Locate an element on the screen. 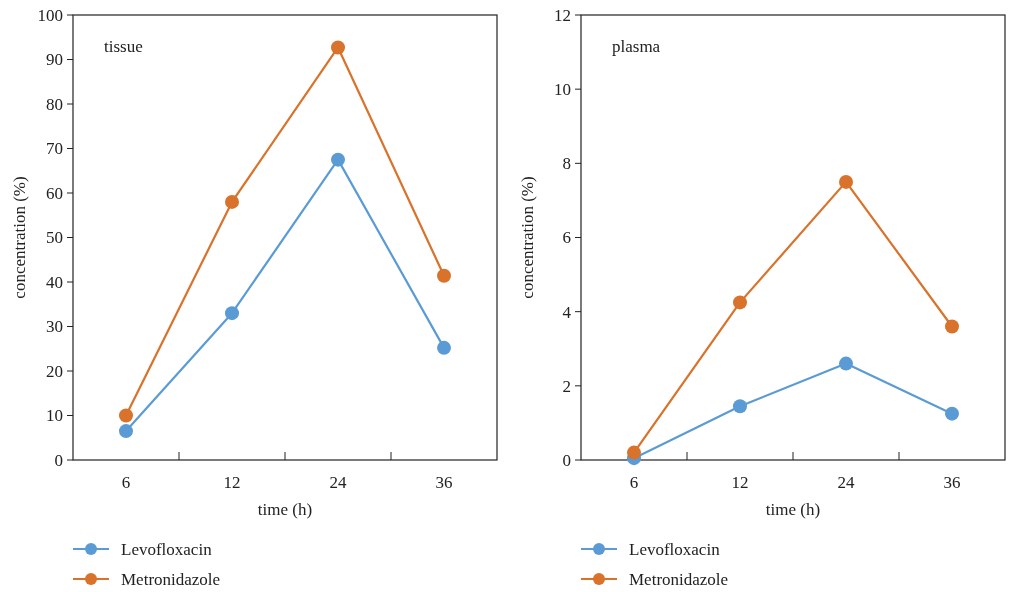 The width and height of the screenshot is (1022, 592). annotation: plasma is located at coordinates (636, 46).